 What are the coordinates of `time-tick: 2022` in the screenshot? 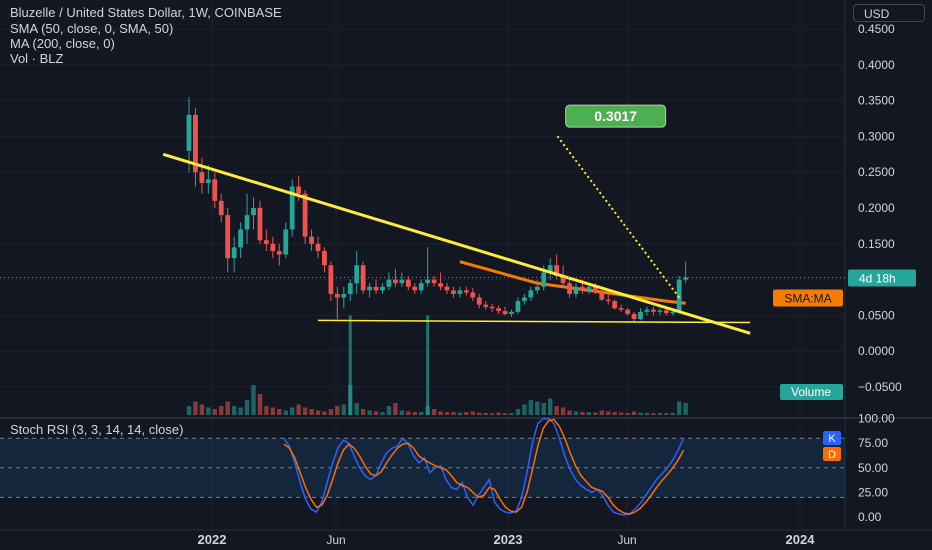 It's located at (212, 539).